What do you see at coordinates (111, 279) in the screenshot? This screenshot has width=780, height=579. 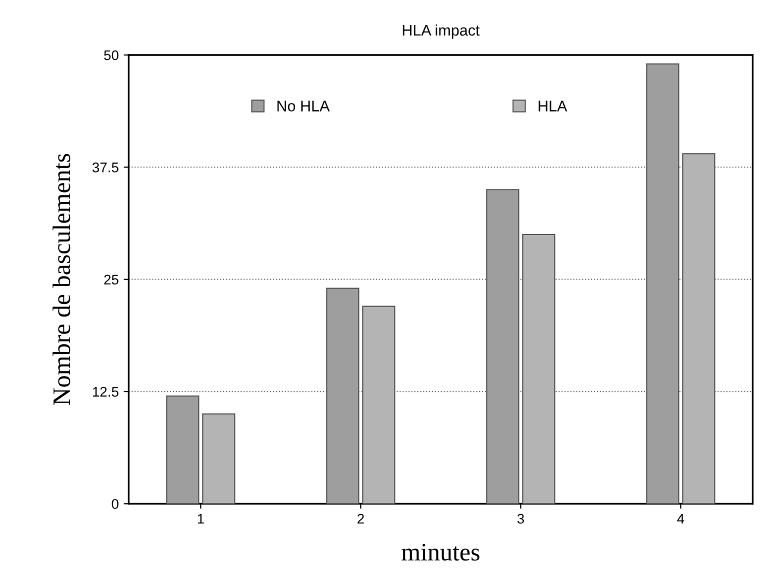 I see `y-tick-label: 25` at bounding box center [111, 279].